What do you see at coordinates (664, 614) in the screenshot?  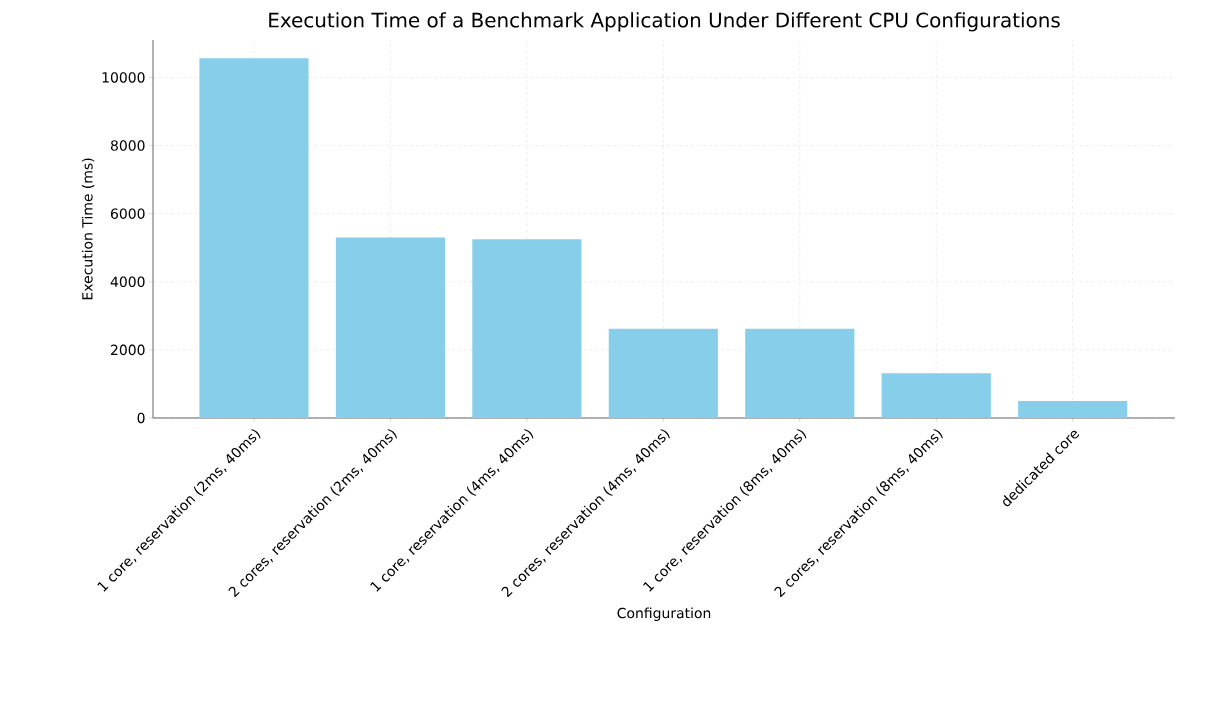 I see `x-axis-title: Configuration` at bounding box center [664, 614].